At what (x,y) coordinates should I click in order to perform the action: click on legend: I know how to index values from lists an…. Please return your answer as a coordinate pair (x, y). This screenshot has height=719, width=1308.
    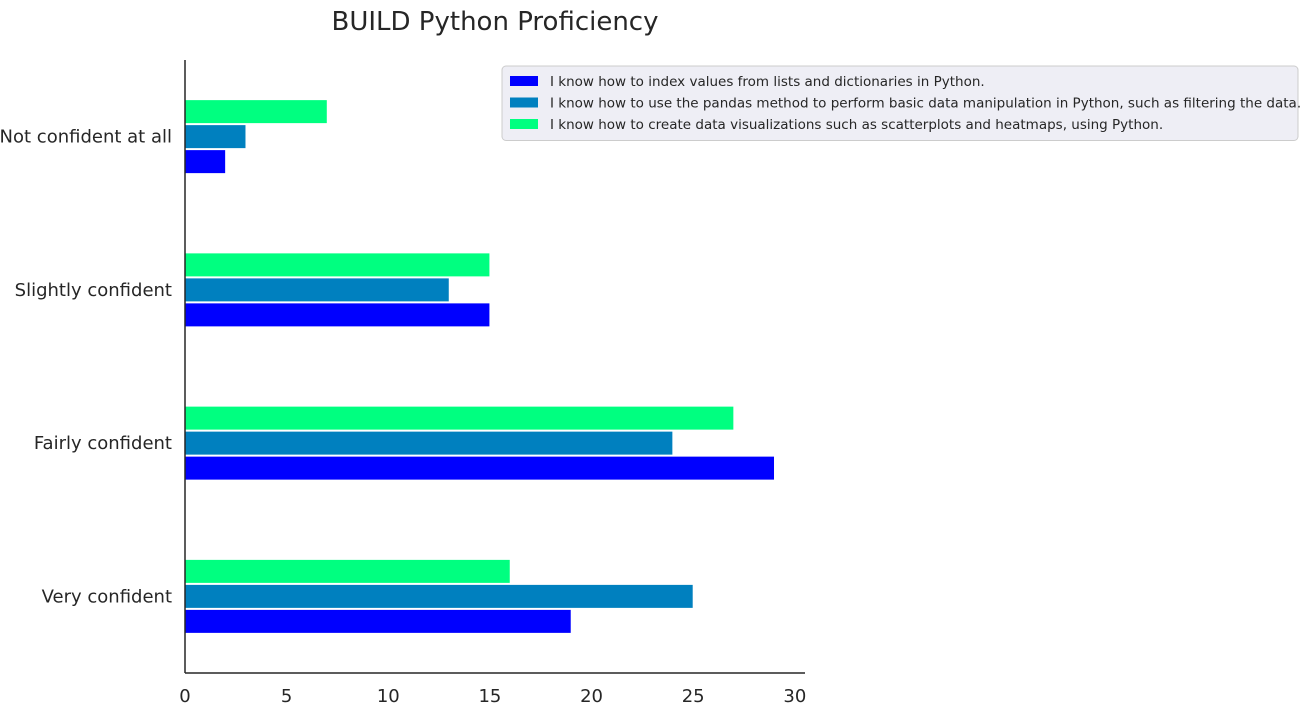
    Looking at the image, I should click on (901, 103).